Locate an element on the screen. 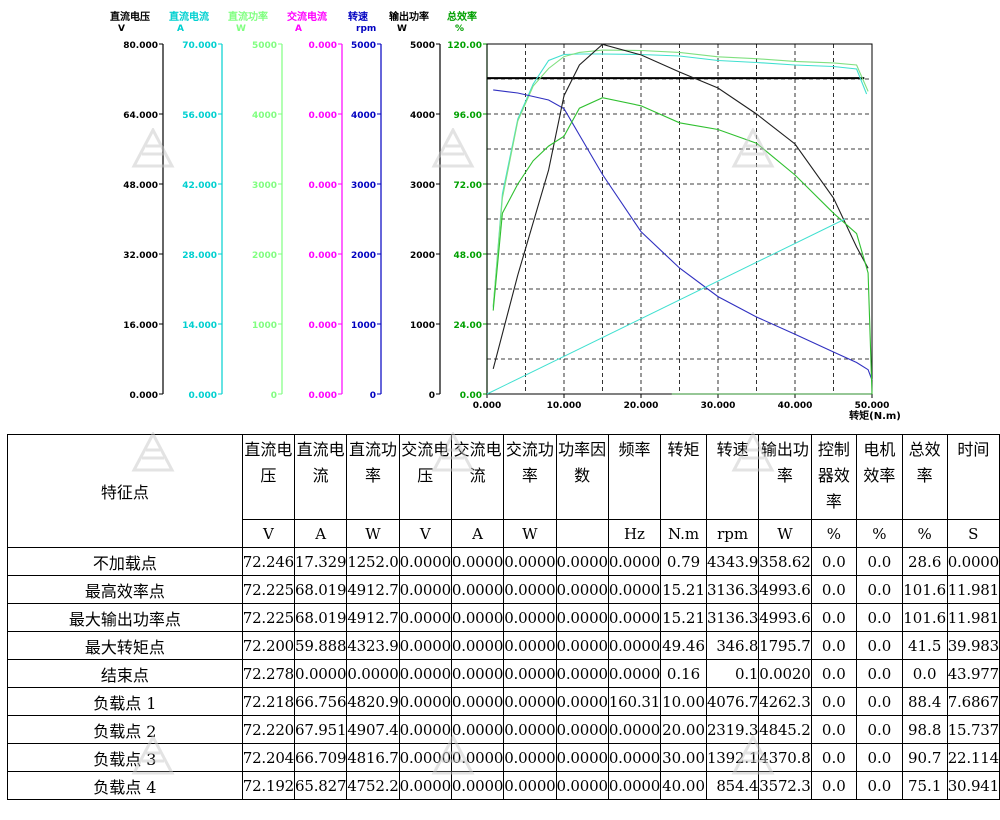 Image resolution: width=1000 pixels, height=820 pixels. x-tick-label: 20.000 is located at coordinates (641, 406).